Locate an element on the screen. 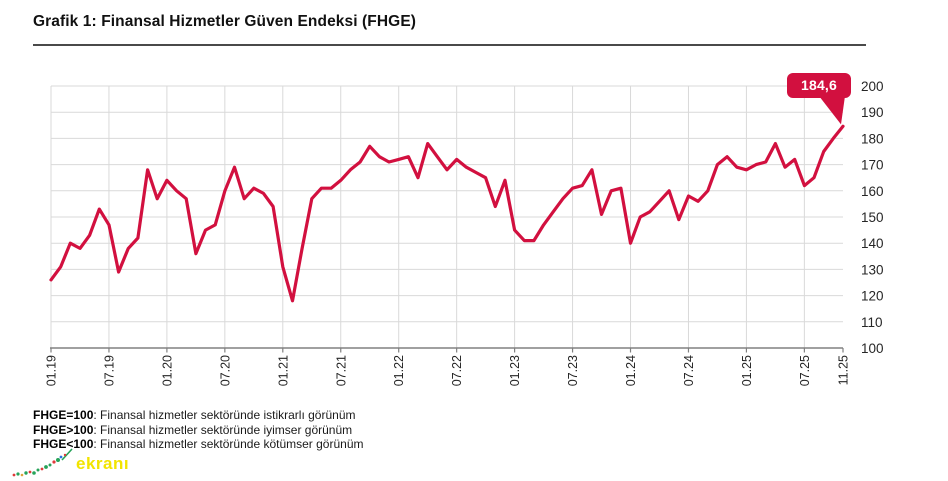 This screenshot has width=948, height=481. y-tick-label: 150 is located at coordinates (872, 217).